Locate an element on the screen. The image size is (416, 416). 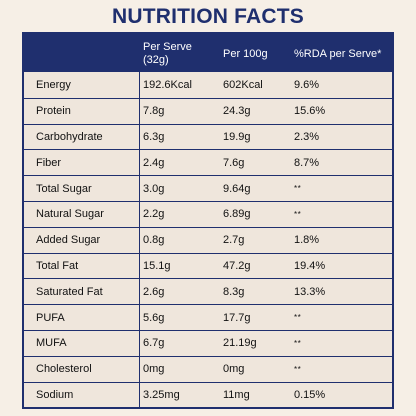
per-serve-value-text: 3.25mg is located at coordinates (161, 394).